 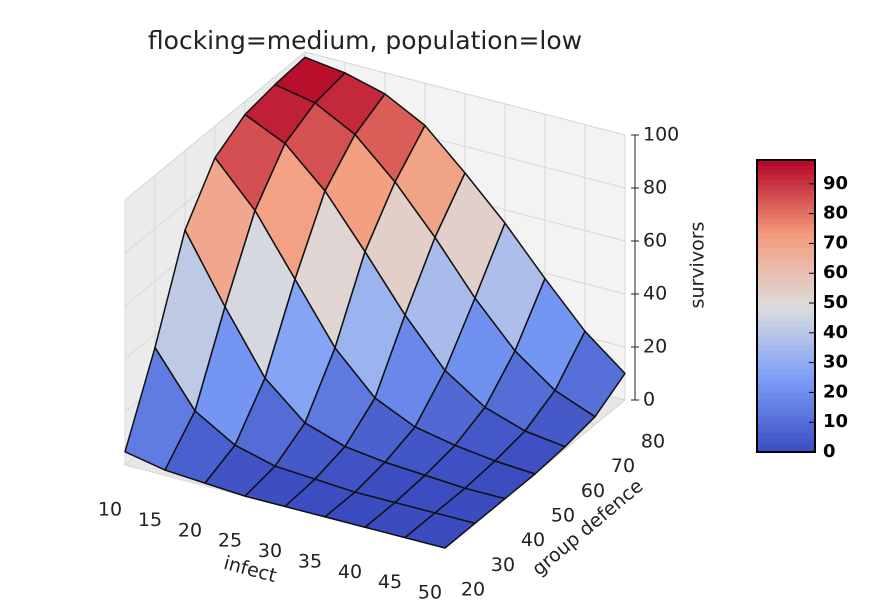 What do you see at coordinates (310, 561) in the screenshot?
I see `x-tick-label: 35` at bounding box center [310, 561].